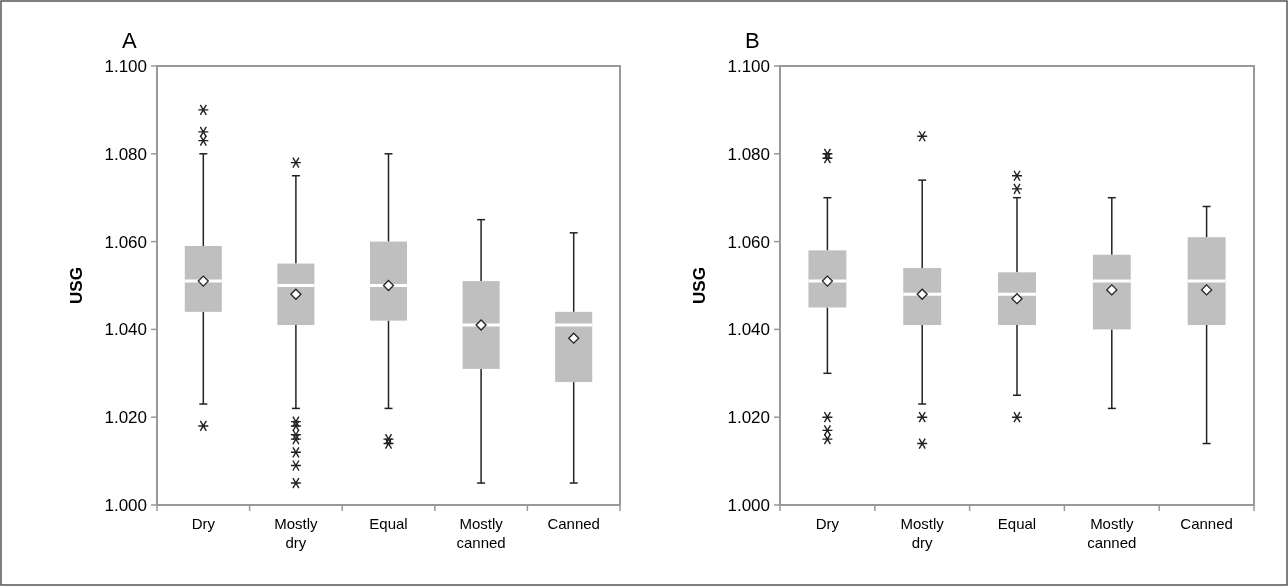  Describe the element at coordinates (752, 40) in the screenshot. I see `chart-title: B` at that location.